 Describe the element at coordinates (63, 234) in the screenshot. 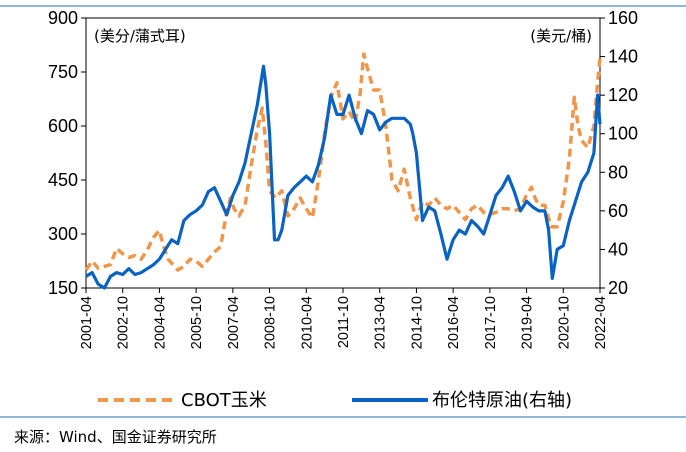

I see `left-tick-label: 300` at that location.